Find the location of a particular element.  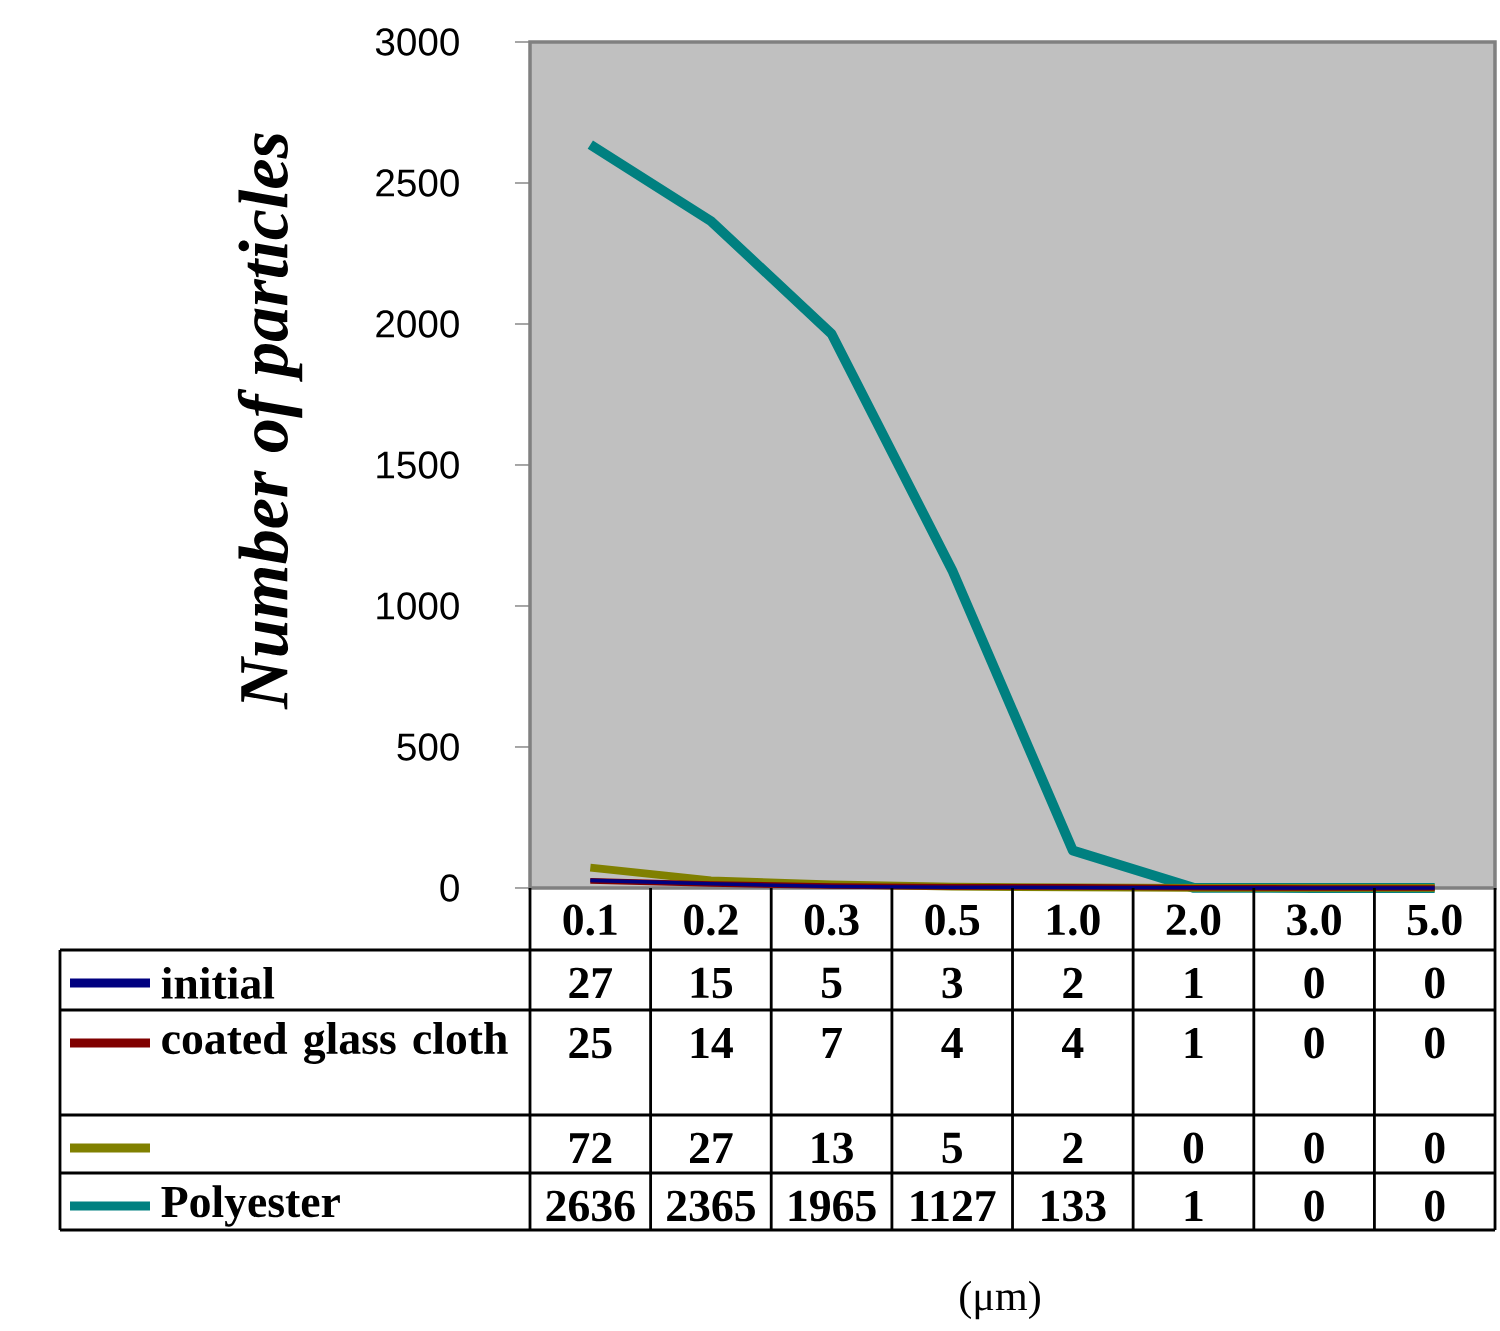

y-tick-label: 2000 is located at coordinates (417, 324).